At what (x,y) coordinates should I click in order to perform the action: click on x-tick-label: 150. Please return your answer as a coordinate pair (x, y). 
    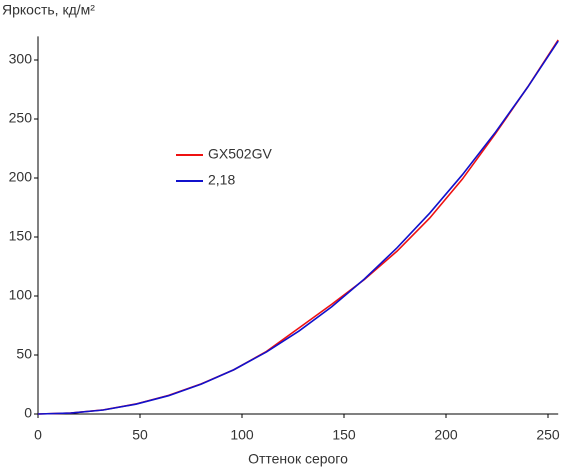
    Looking at the image, I should click on (344, 435).